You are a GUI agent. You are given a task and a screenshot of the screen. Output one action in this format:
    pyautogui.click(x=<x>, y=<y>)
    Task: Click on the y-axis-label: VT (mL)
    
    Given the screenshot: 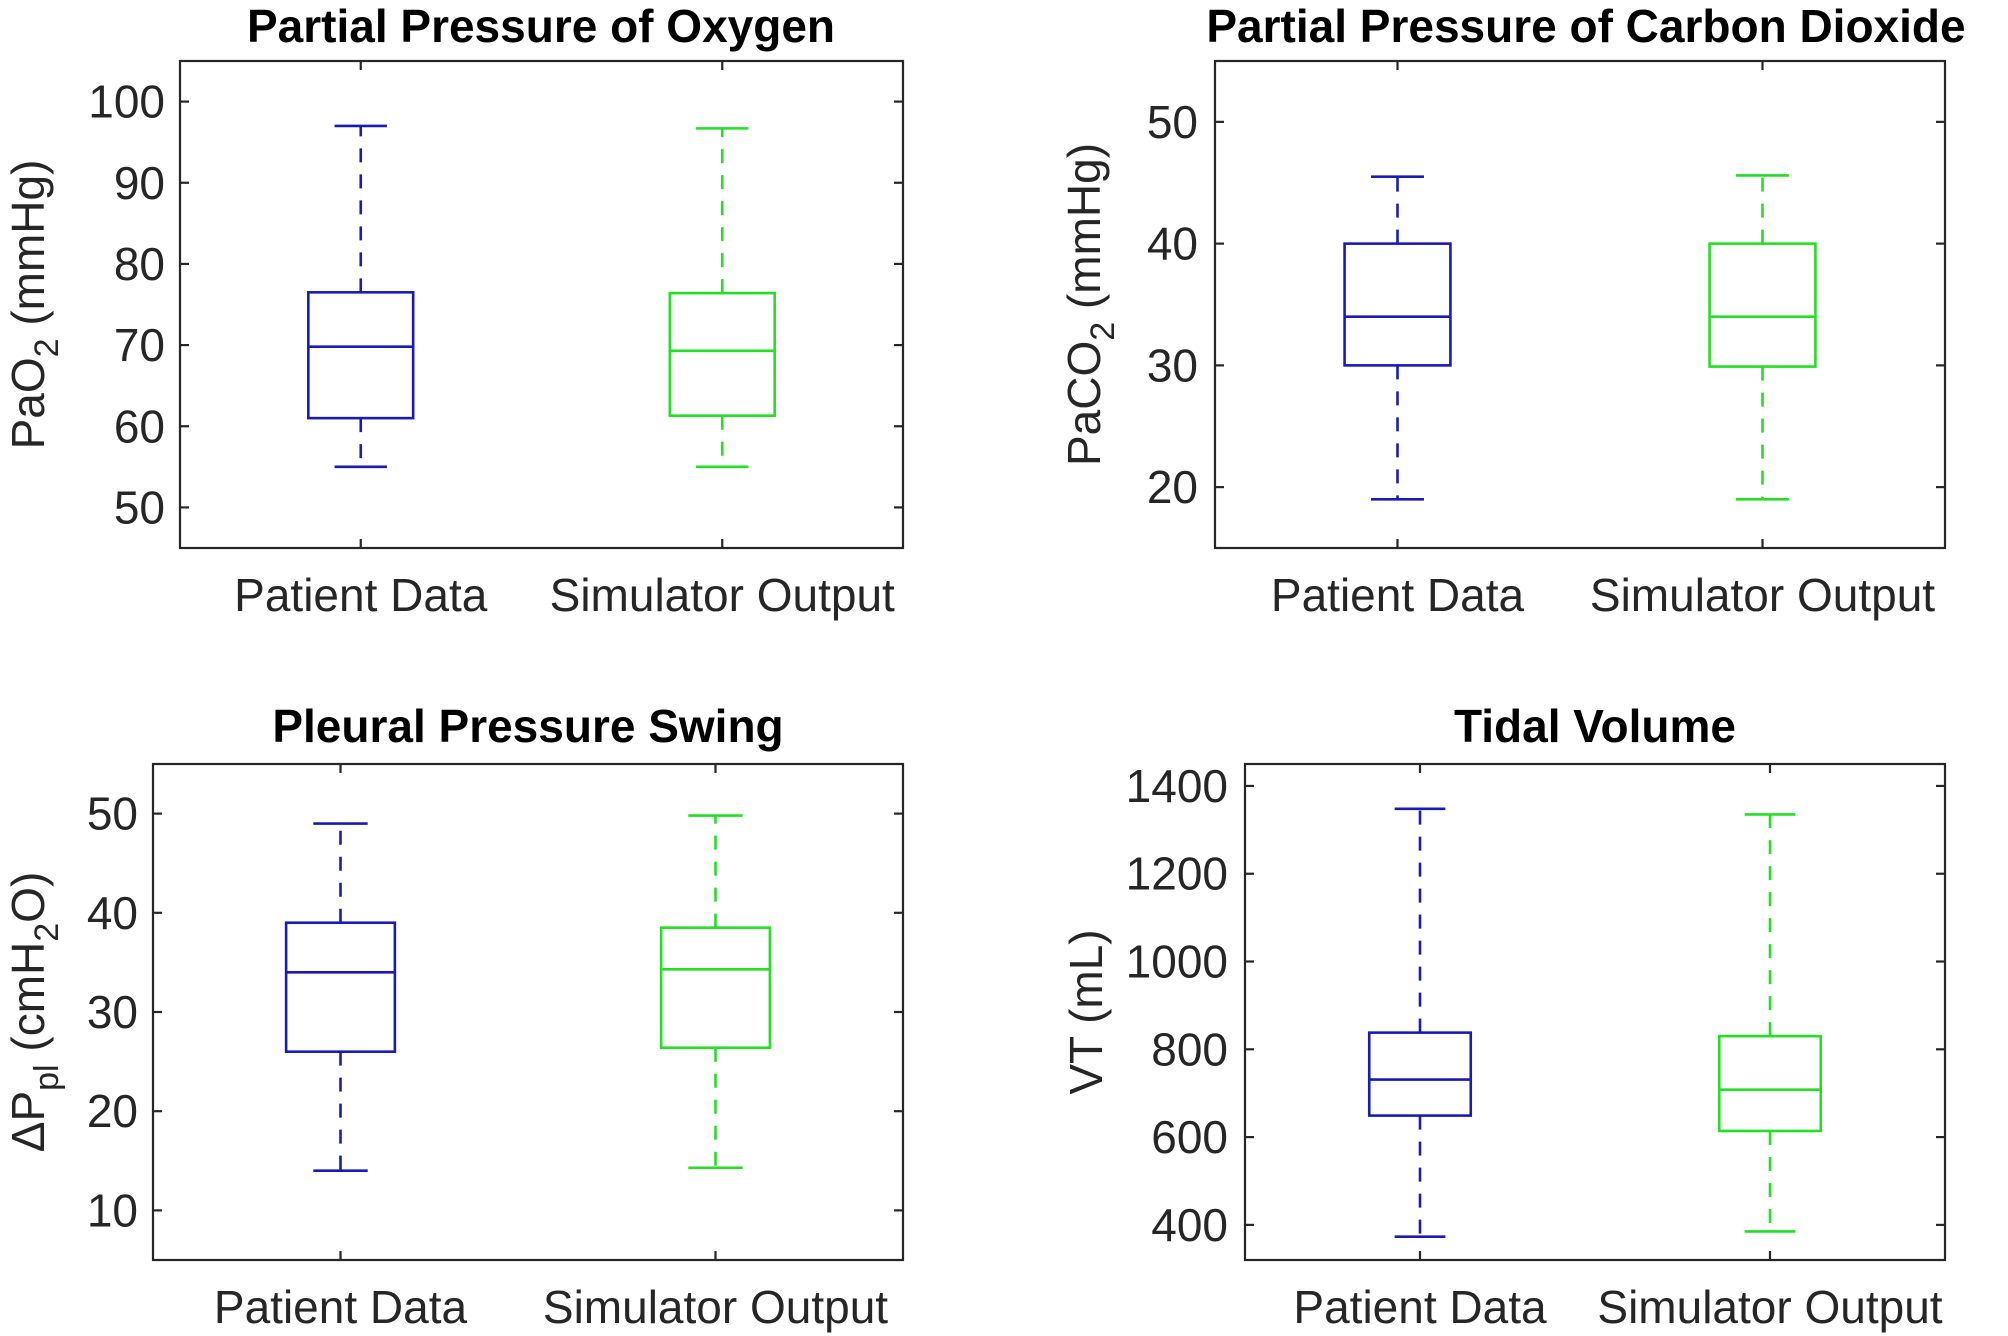 What is the action you would take?
    pyautogui.click(x=1086, y=1011)
    